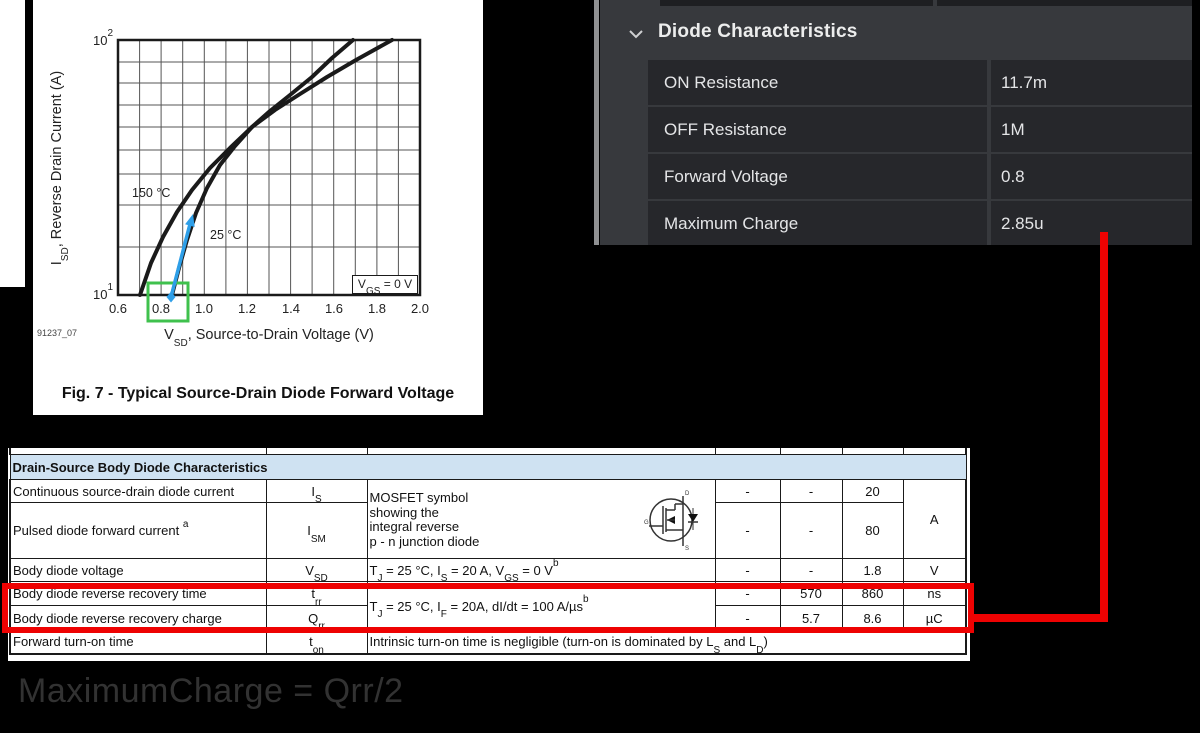 This screenshot has width=1200, height=733. I want to click on x-axis-title: VSD, Source-to-Drain Voltage (V), so click(269, 338).